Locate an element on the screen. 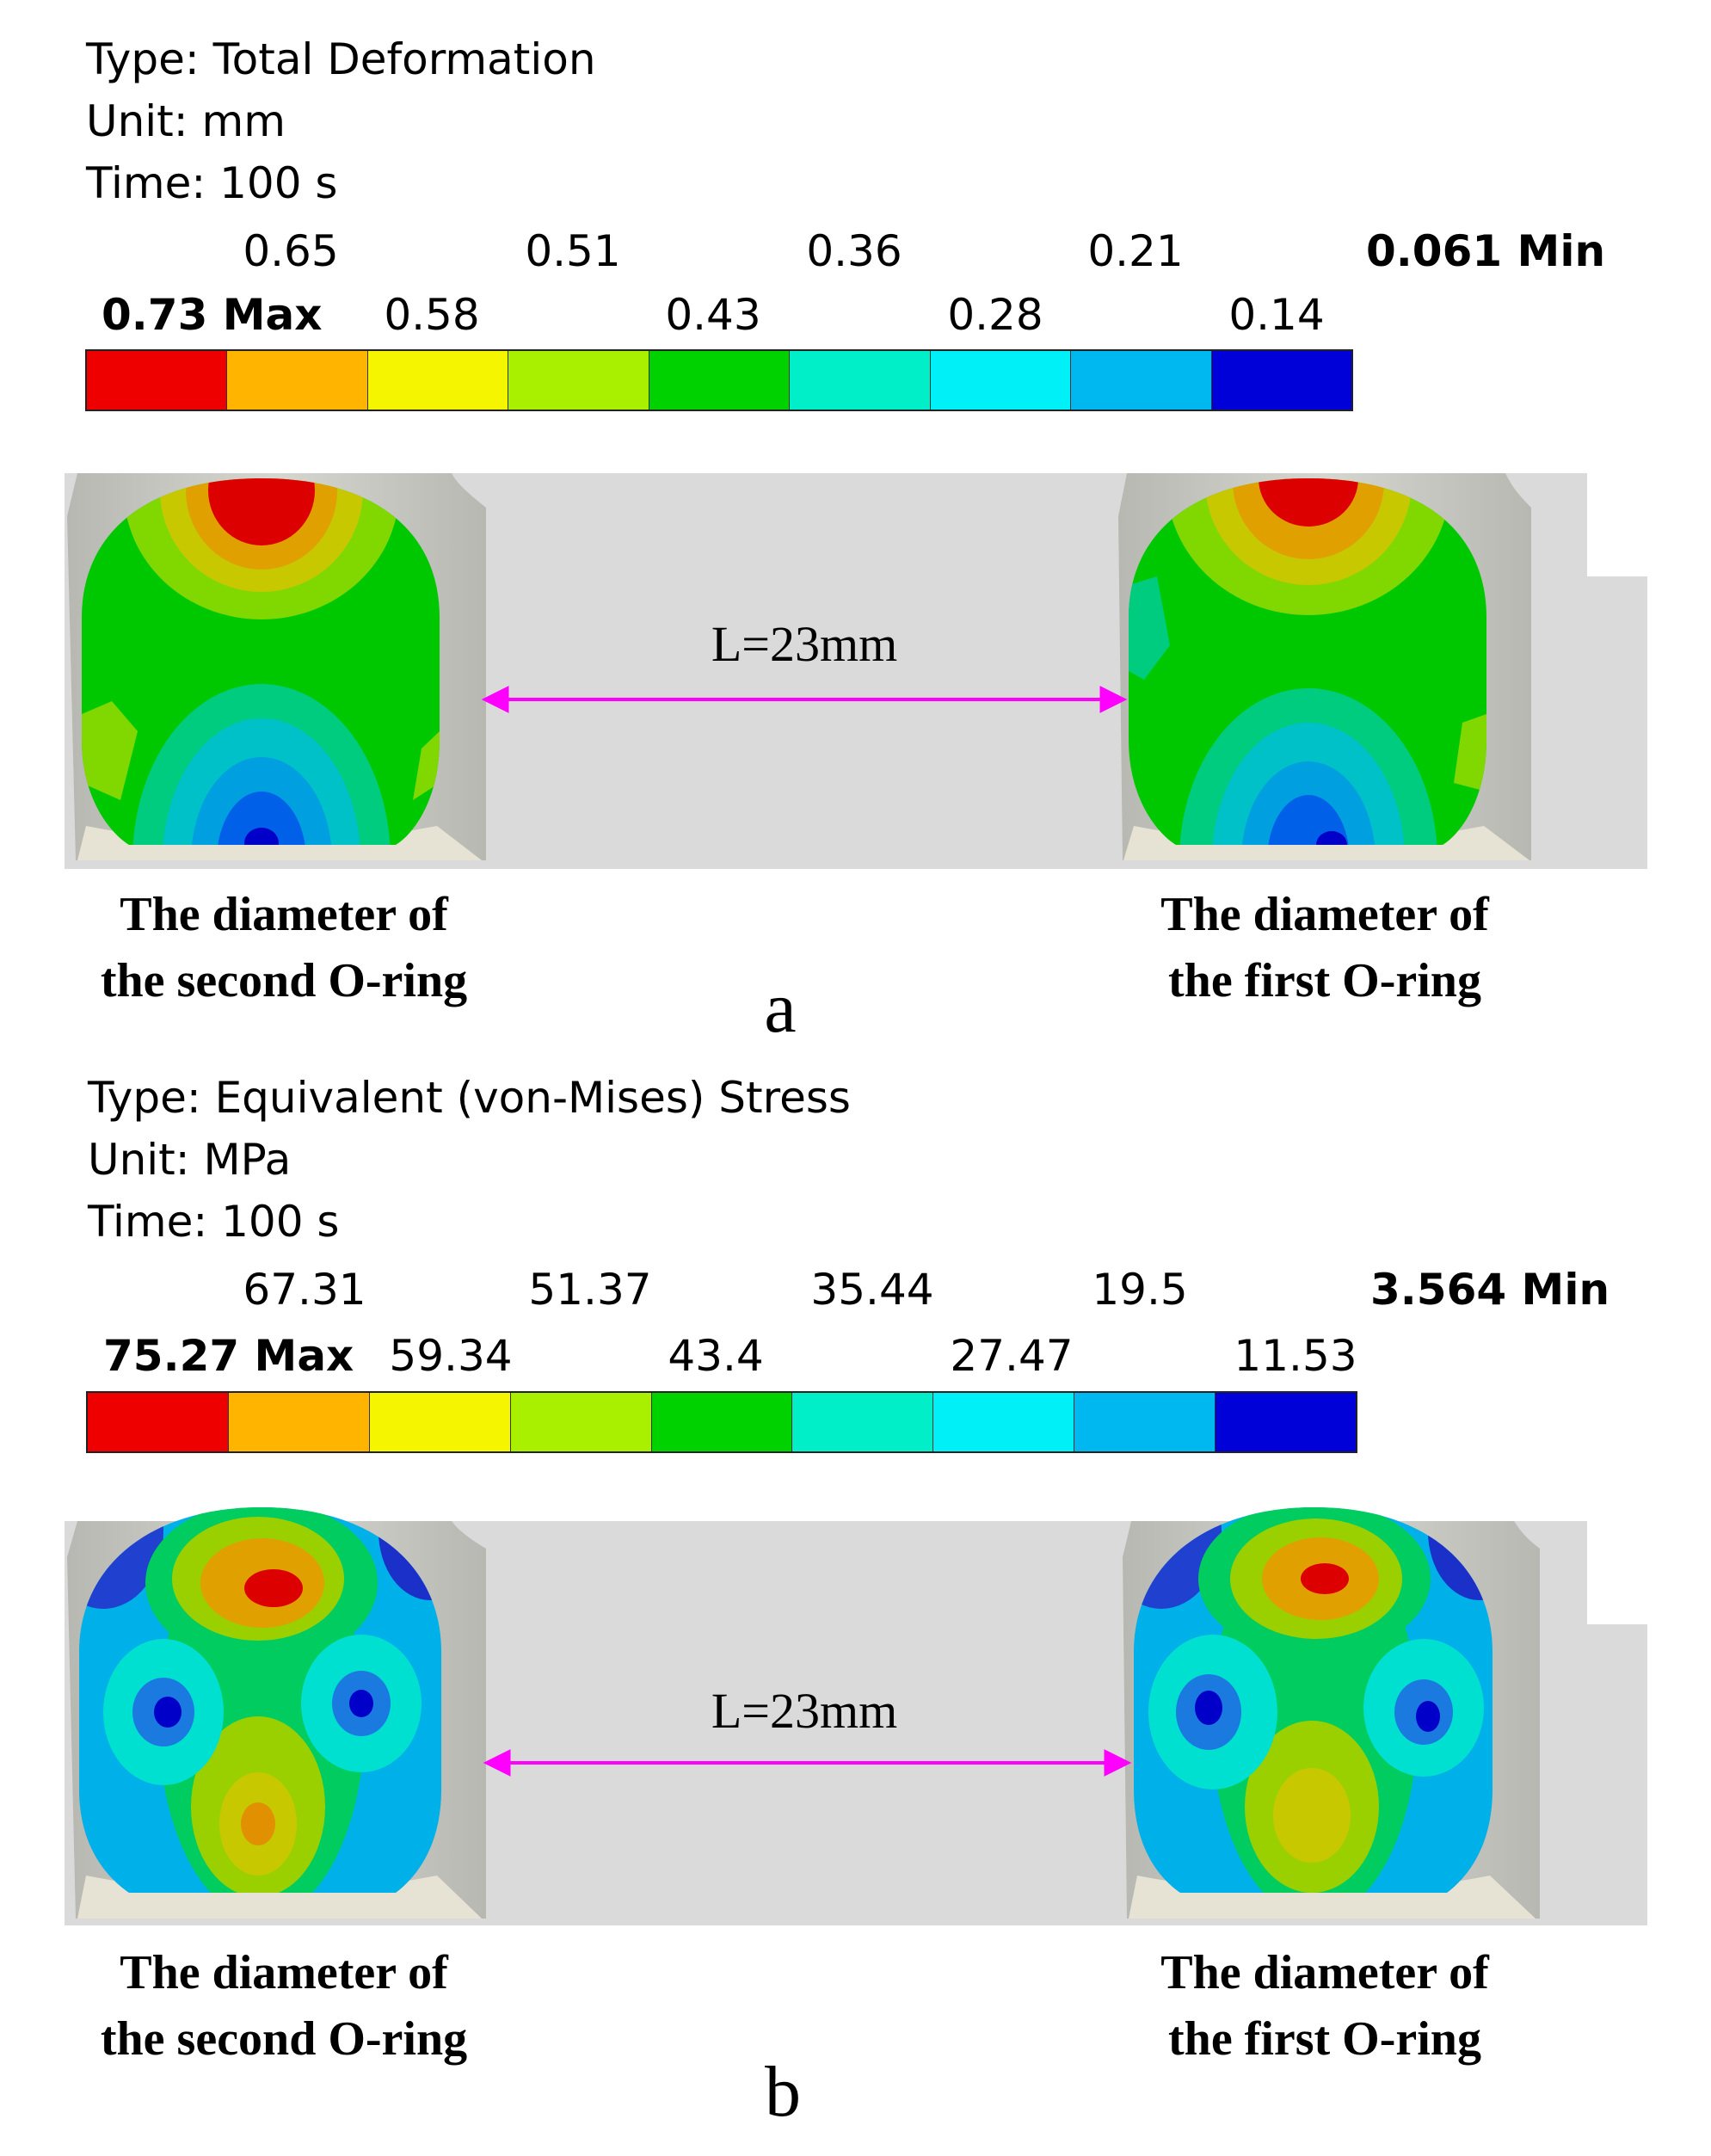 This screenshot has width=1711, height=2156. result-type-label: Type: Equivalent (von-Mises) Stress is located at coordinates (470, 1098).